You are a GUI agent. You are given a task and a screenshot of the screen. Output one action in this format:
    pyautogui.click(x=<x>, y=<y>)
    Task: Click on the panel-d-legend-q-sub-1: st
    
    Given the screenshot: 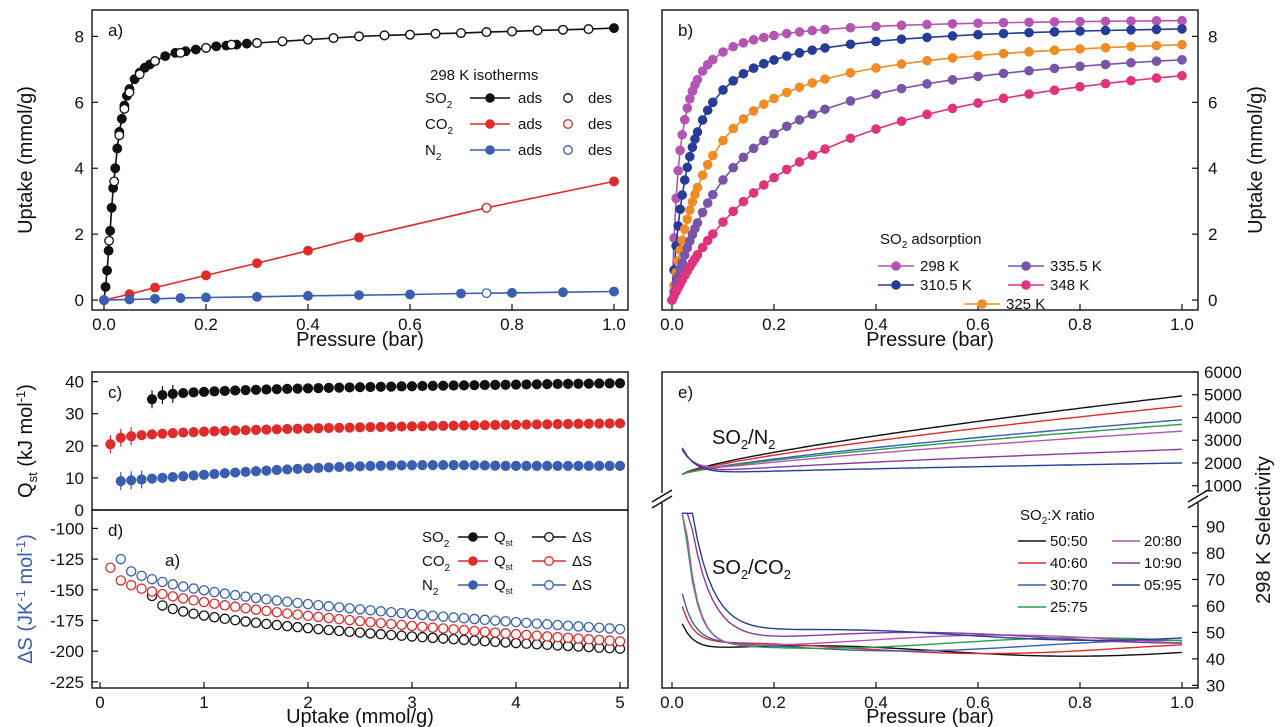 What is the action you would take?
    pyautogui.click(x=510, y=567)
    